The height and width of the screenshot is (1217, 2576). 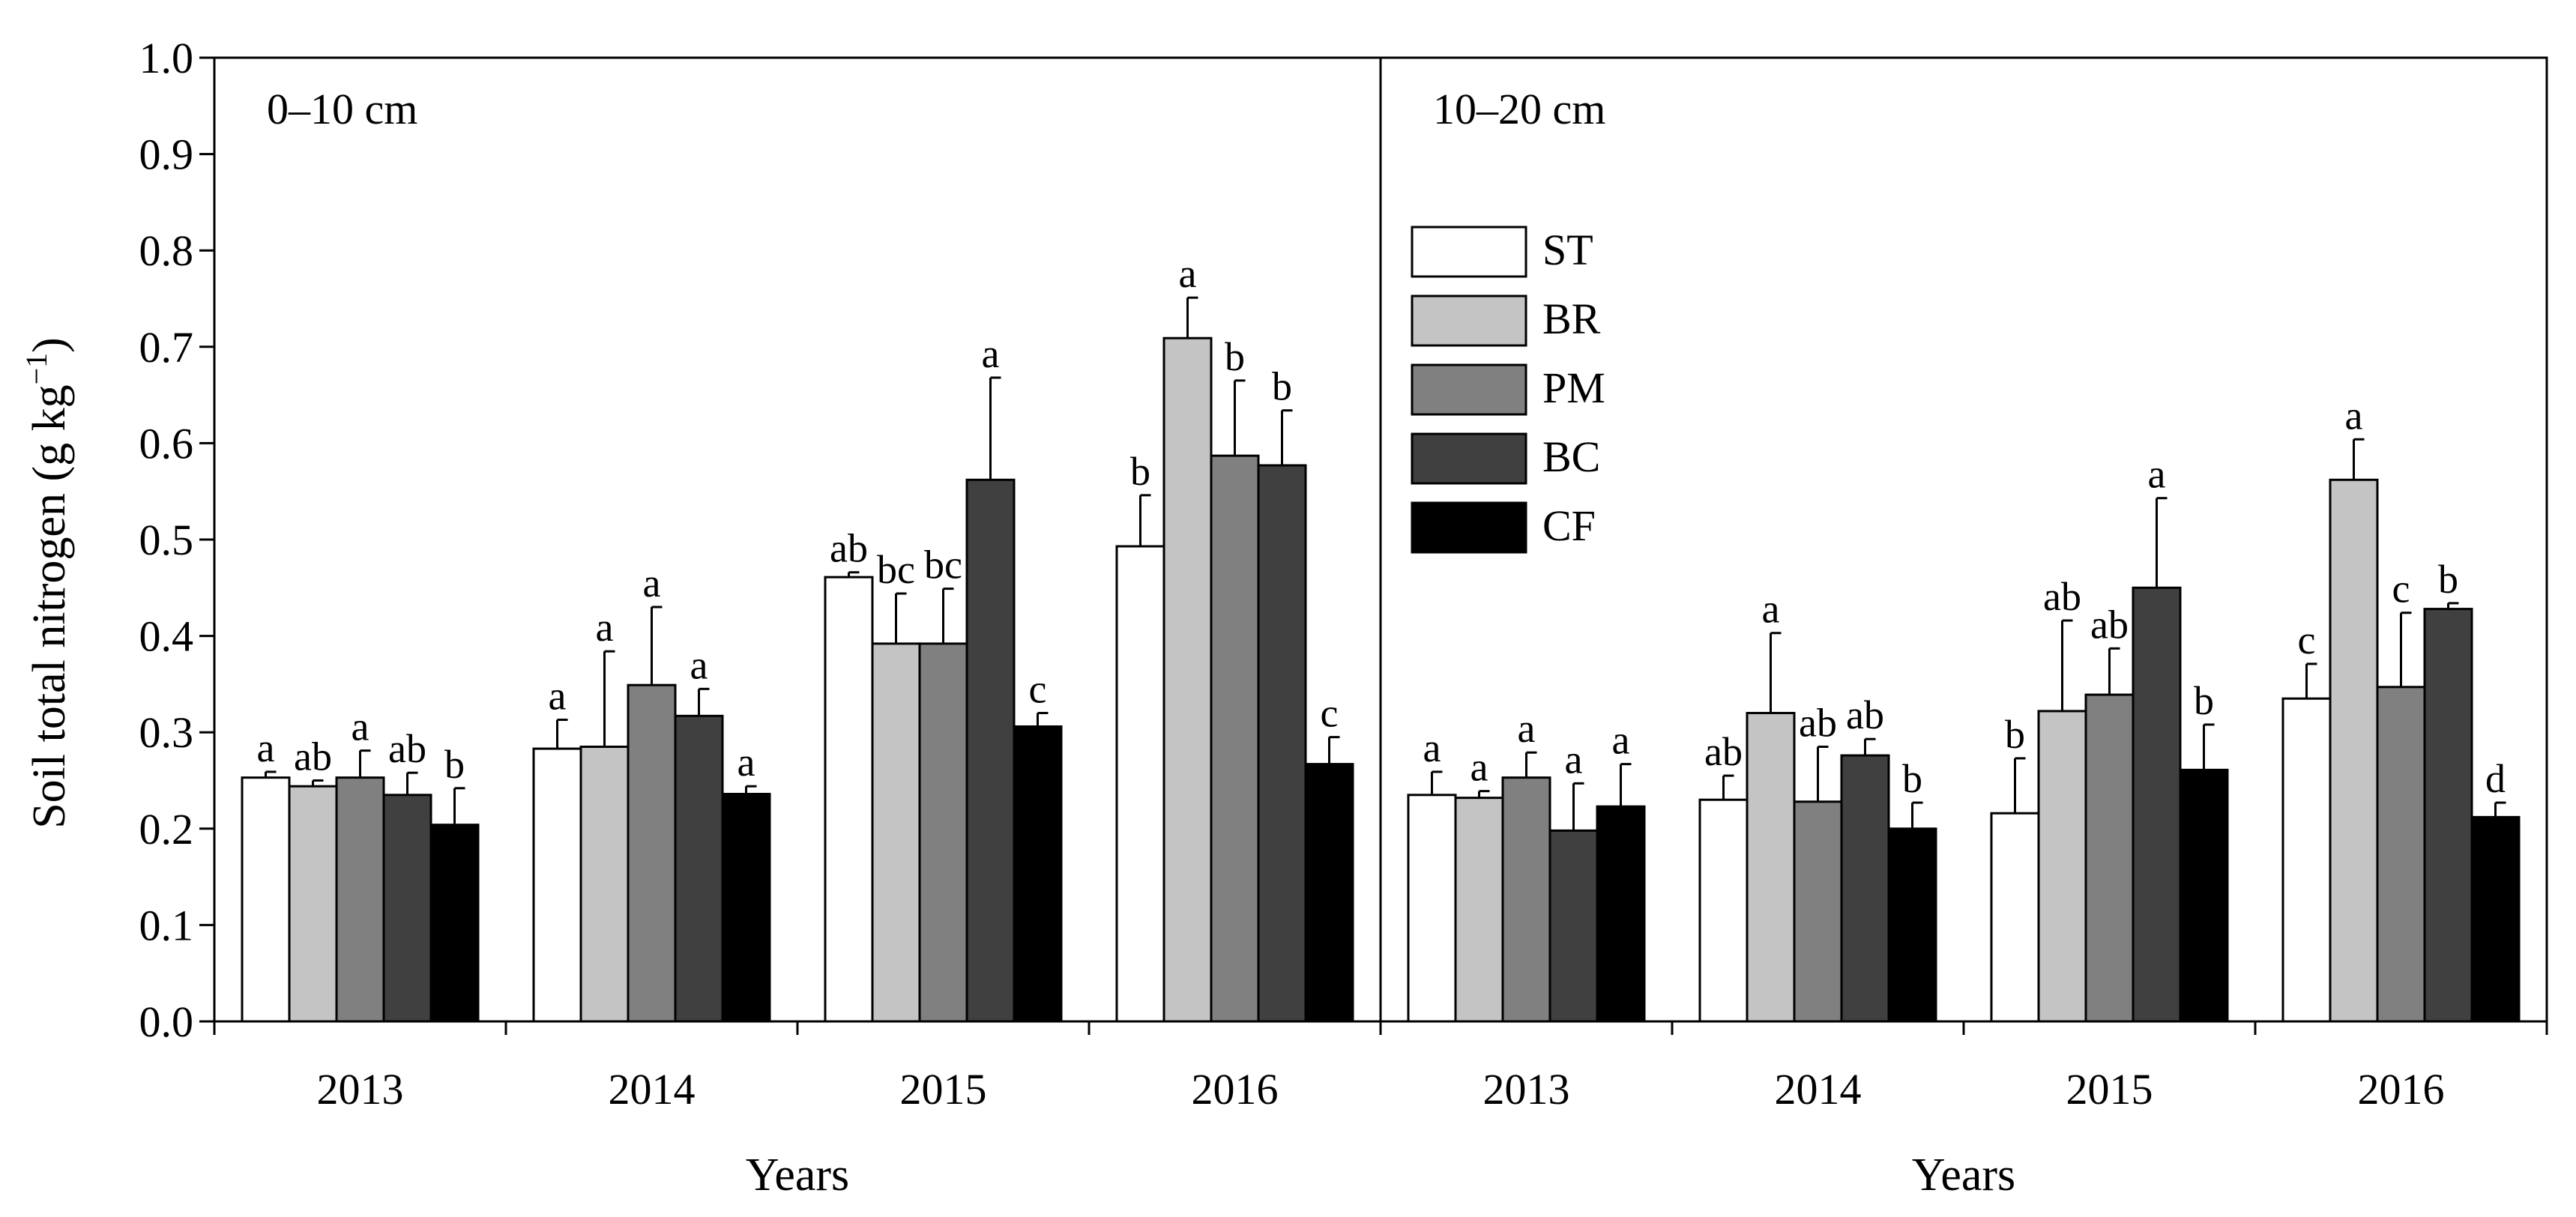 I want to click on legend-swatch-pm, so click(x=1469, y=389).